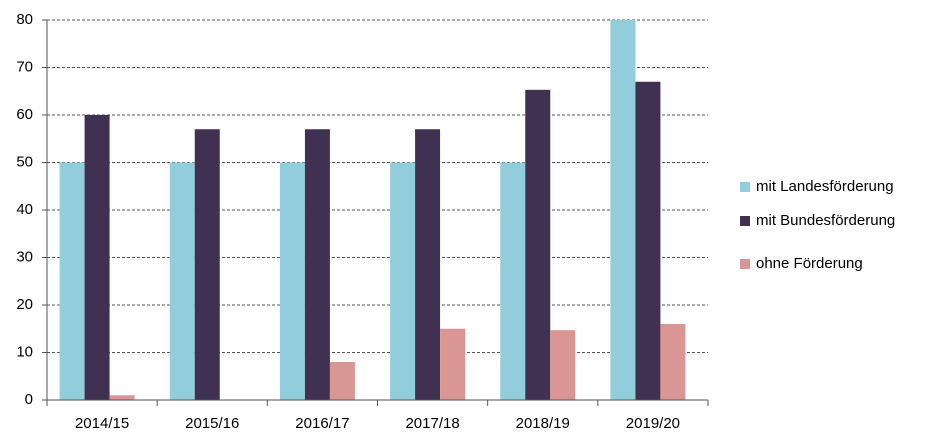  What do you see at coordinates (653, 423) in the screenshot?
I see `x-tick-label: 2019/20` at bounding box center [653, 423].